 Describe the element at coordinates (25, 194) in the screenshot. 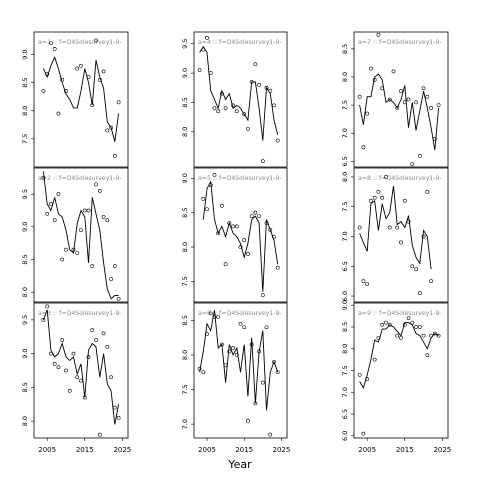

I see `panel-4-y-tick-label: 9.5` at that location.